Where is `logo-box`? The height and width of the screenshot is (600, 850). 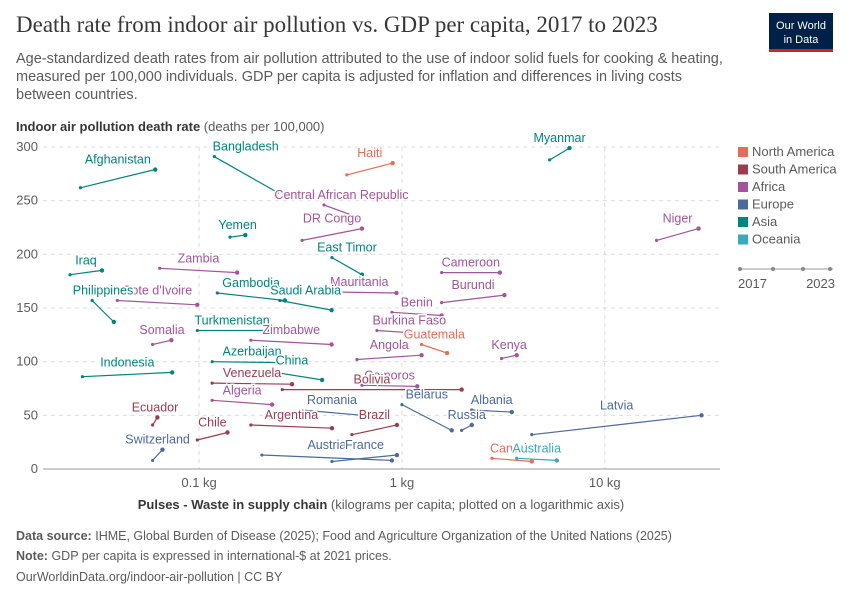 logo-box is located at coordinates (801, 32).